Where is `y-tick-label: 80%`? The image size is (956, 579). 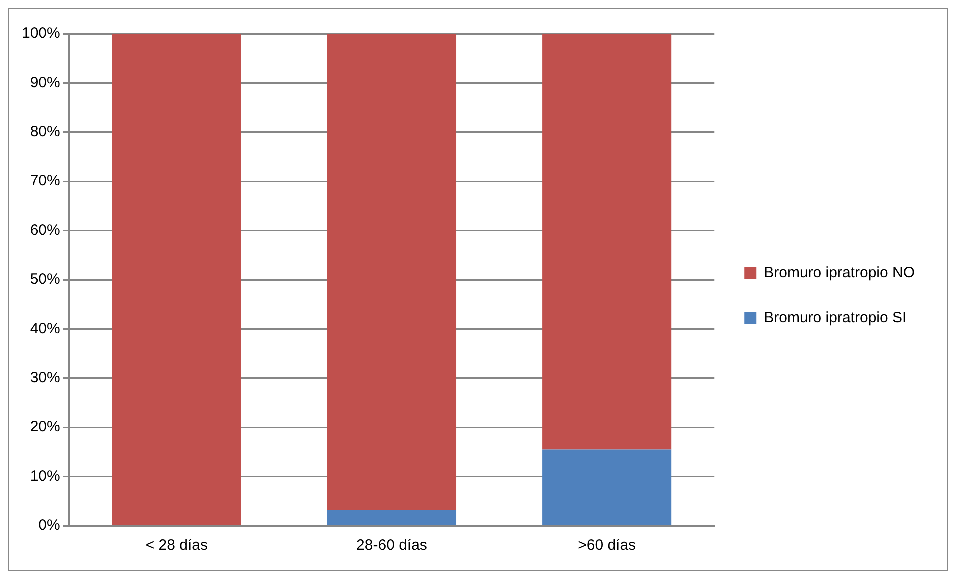
y-tick-label: 80% is located at coordinates (45, 132).